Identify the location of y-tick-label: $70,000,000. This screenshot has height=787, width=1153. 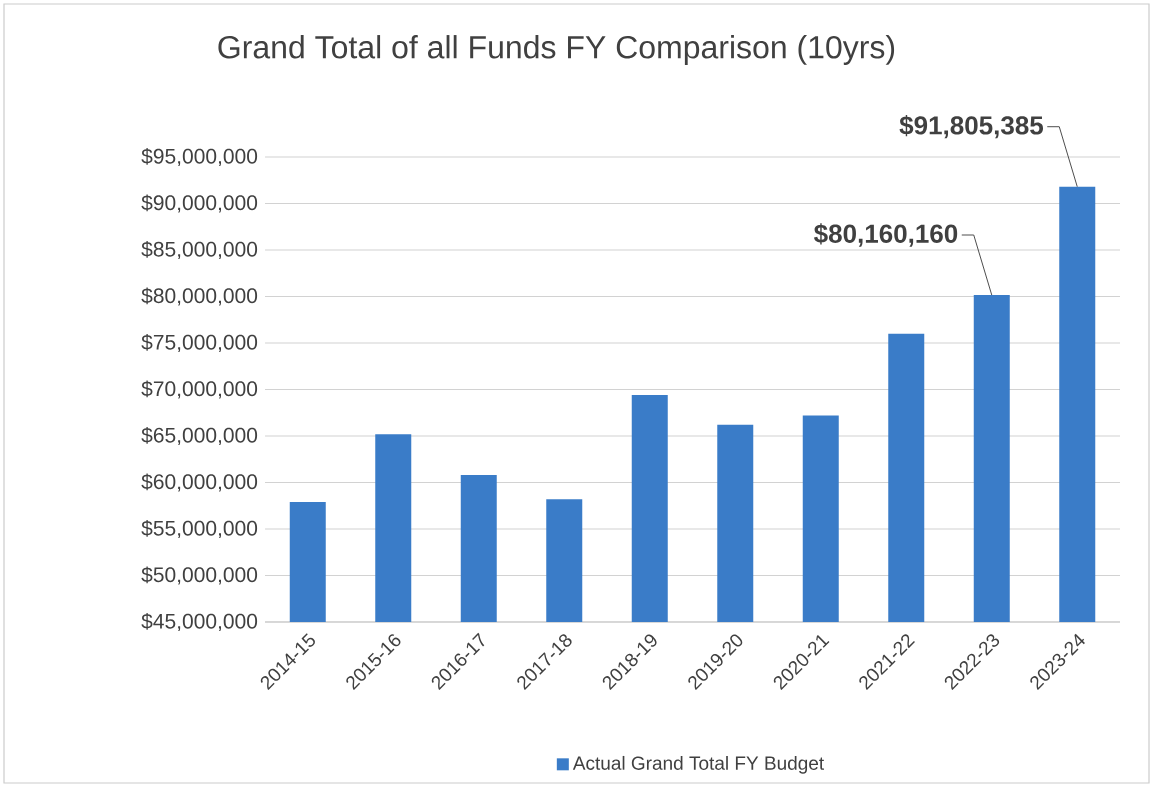
(199, 389).